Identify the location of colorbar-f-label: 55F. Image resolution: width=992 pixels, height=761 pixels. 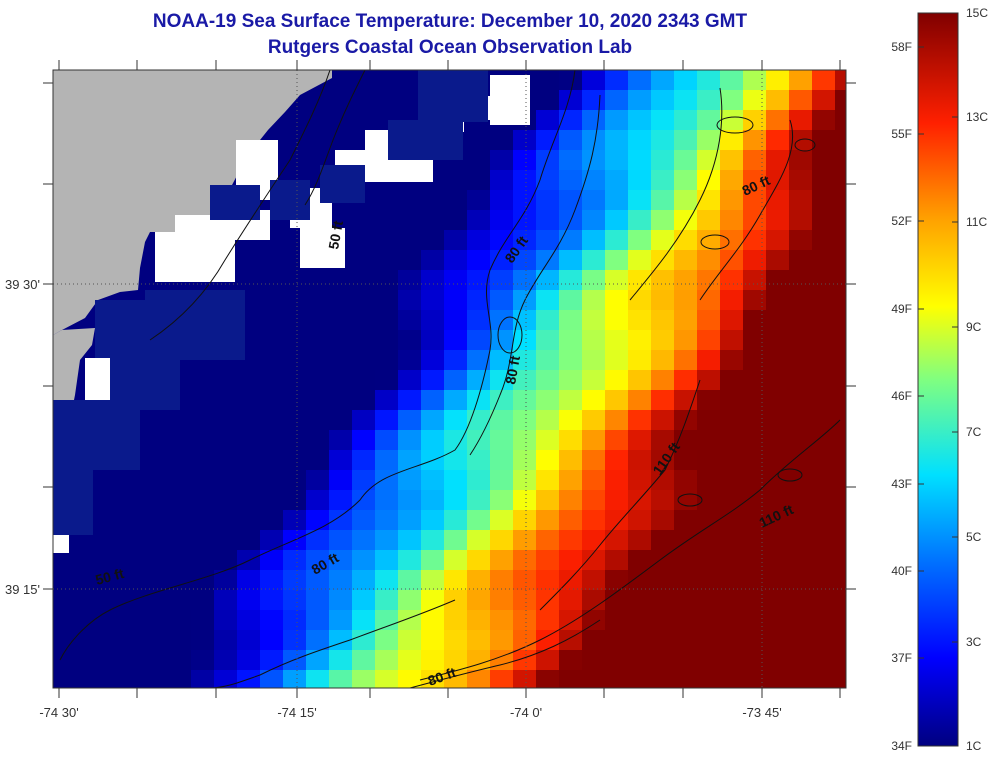
(901, 134).